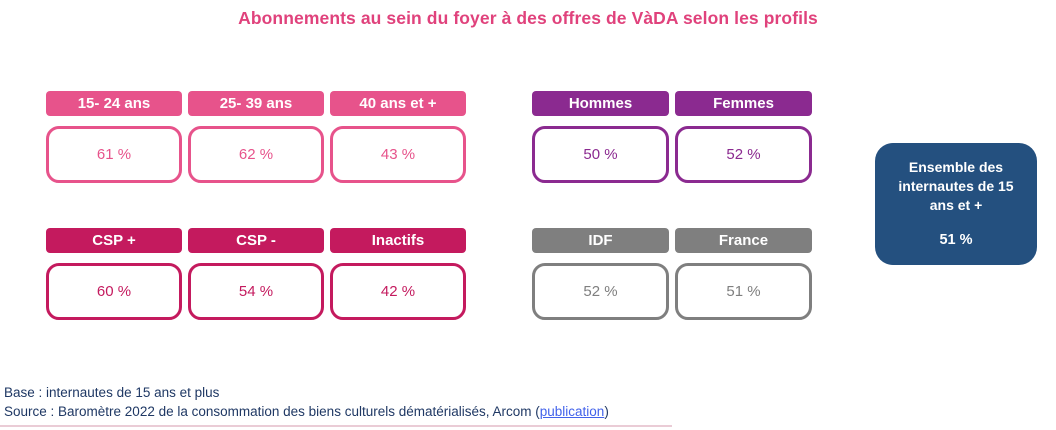  I want to click on category-label: CSP -, so click(256, 240).